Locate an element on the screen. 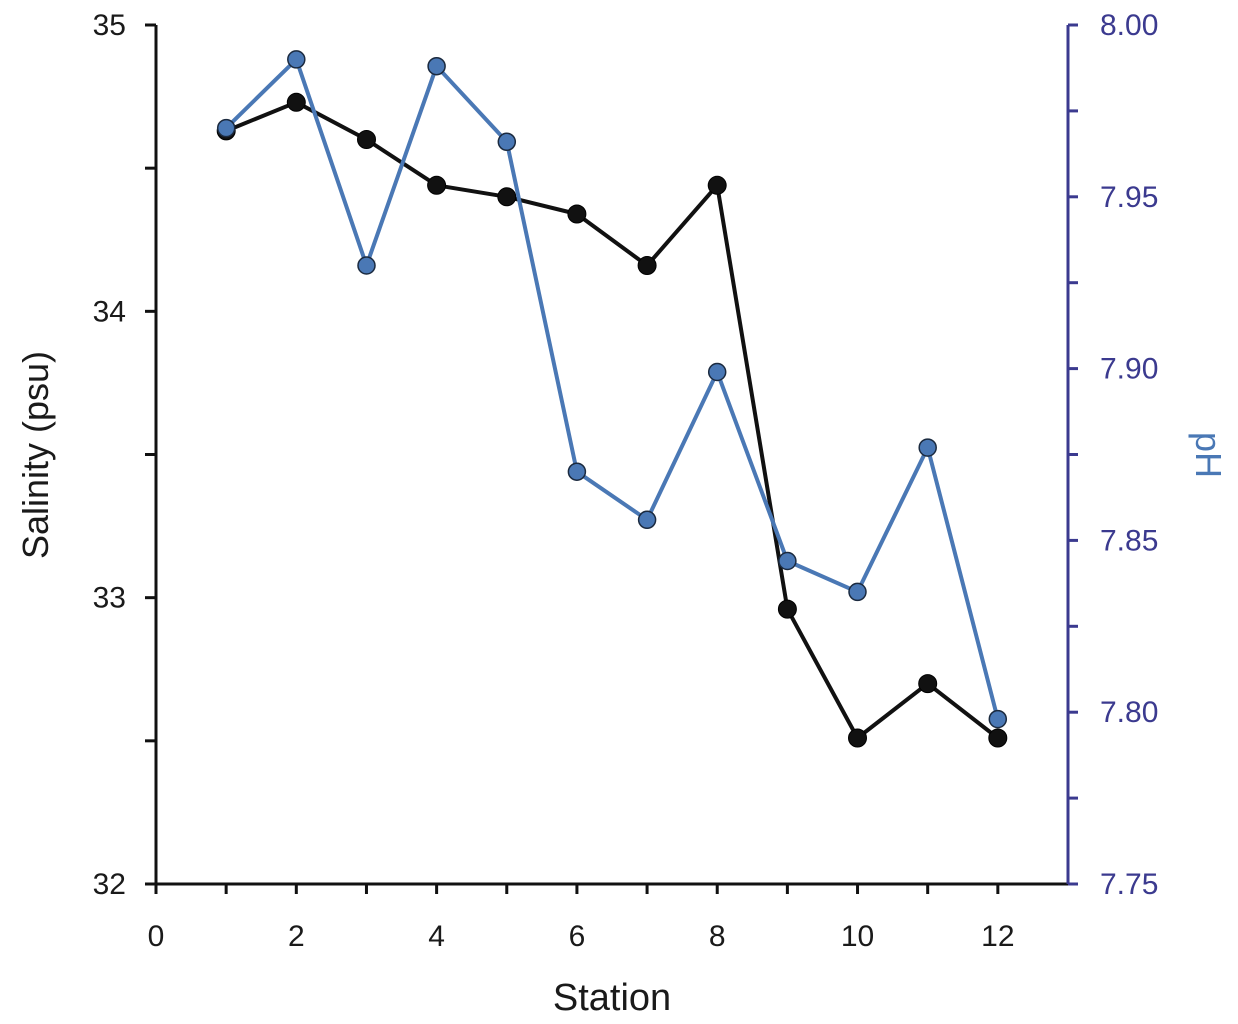 This screenshot has width=1238, height=1024. y-axis-label: Salinity (psu) is located at coordinates (35, 455).